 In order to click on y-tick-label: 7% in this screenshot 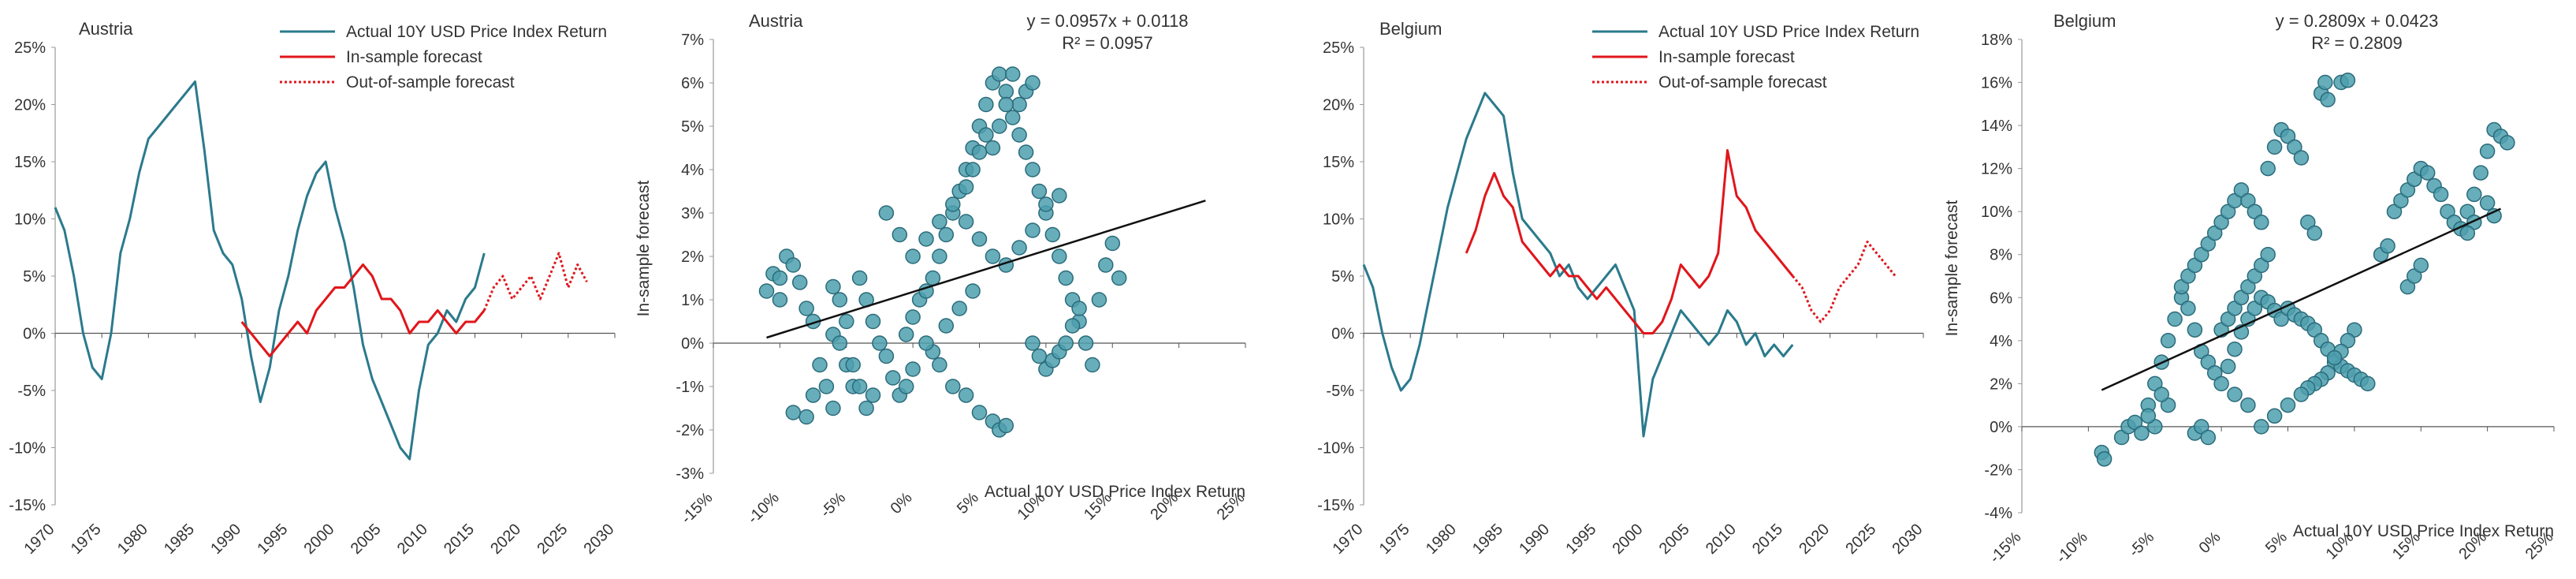, I will do `click(692, 40)`.